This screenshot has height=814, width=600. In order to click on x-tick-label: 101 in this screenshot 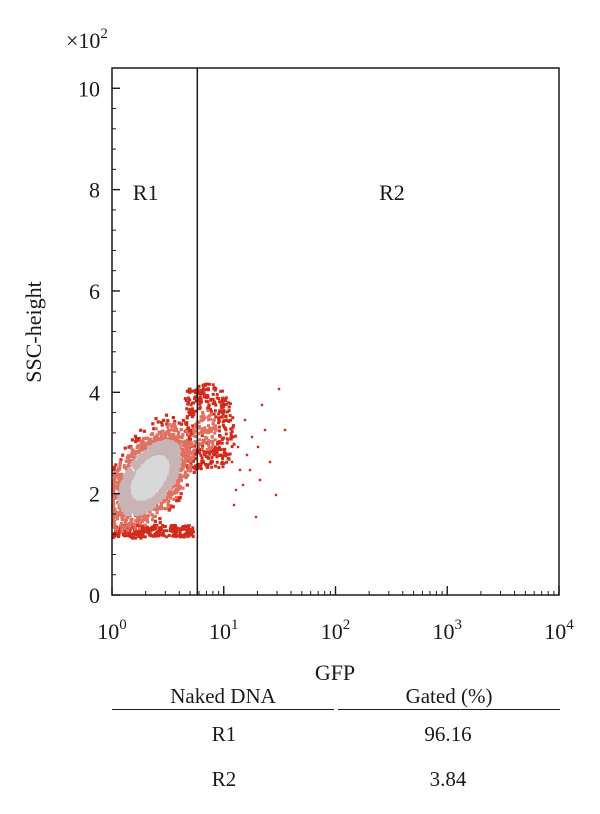, I will do `click(224, 630)`.